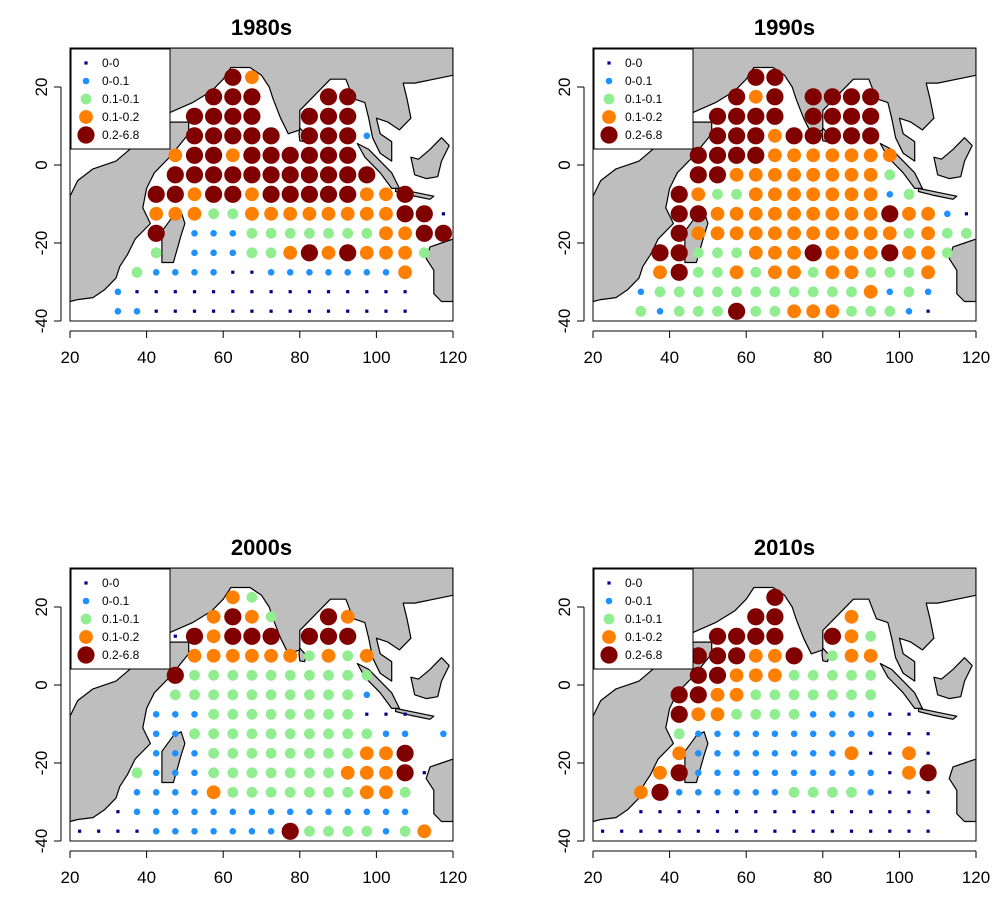 The image size is (998, 911). I want to click on legend-label: 0.1-0.1, so click(121, 619).